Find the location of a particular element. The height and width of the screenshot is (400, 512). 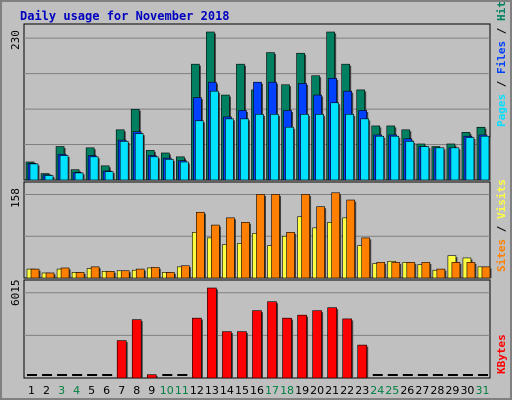

side-legend-part: Hits is located at coordinates (501, 11).